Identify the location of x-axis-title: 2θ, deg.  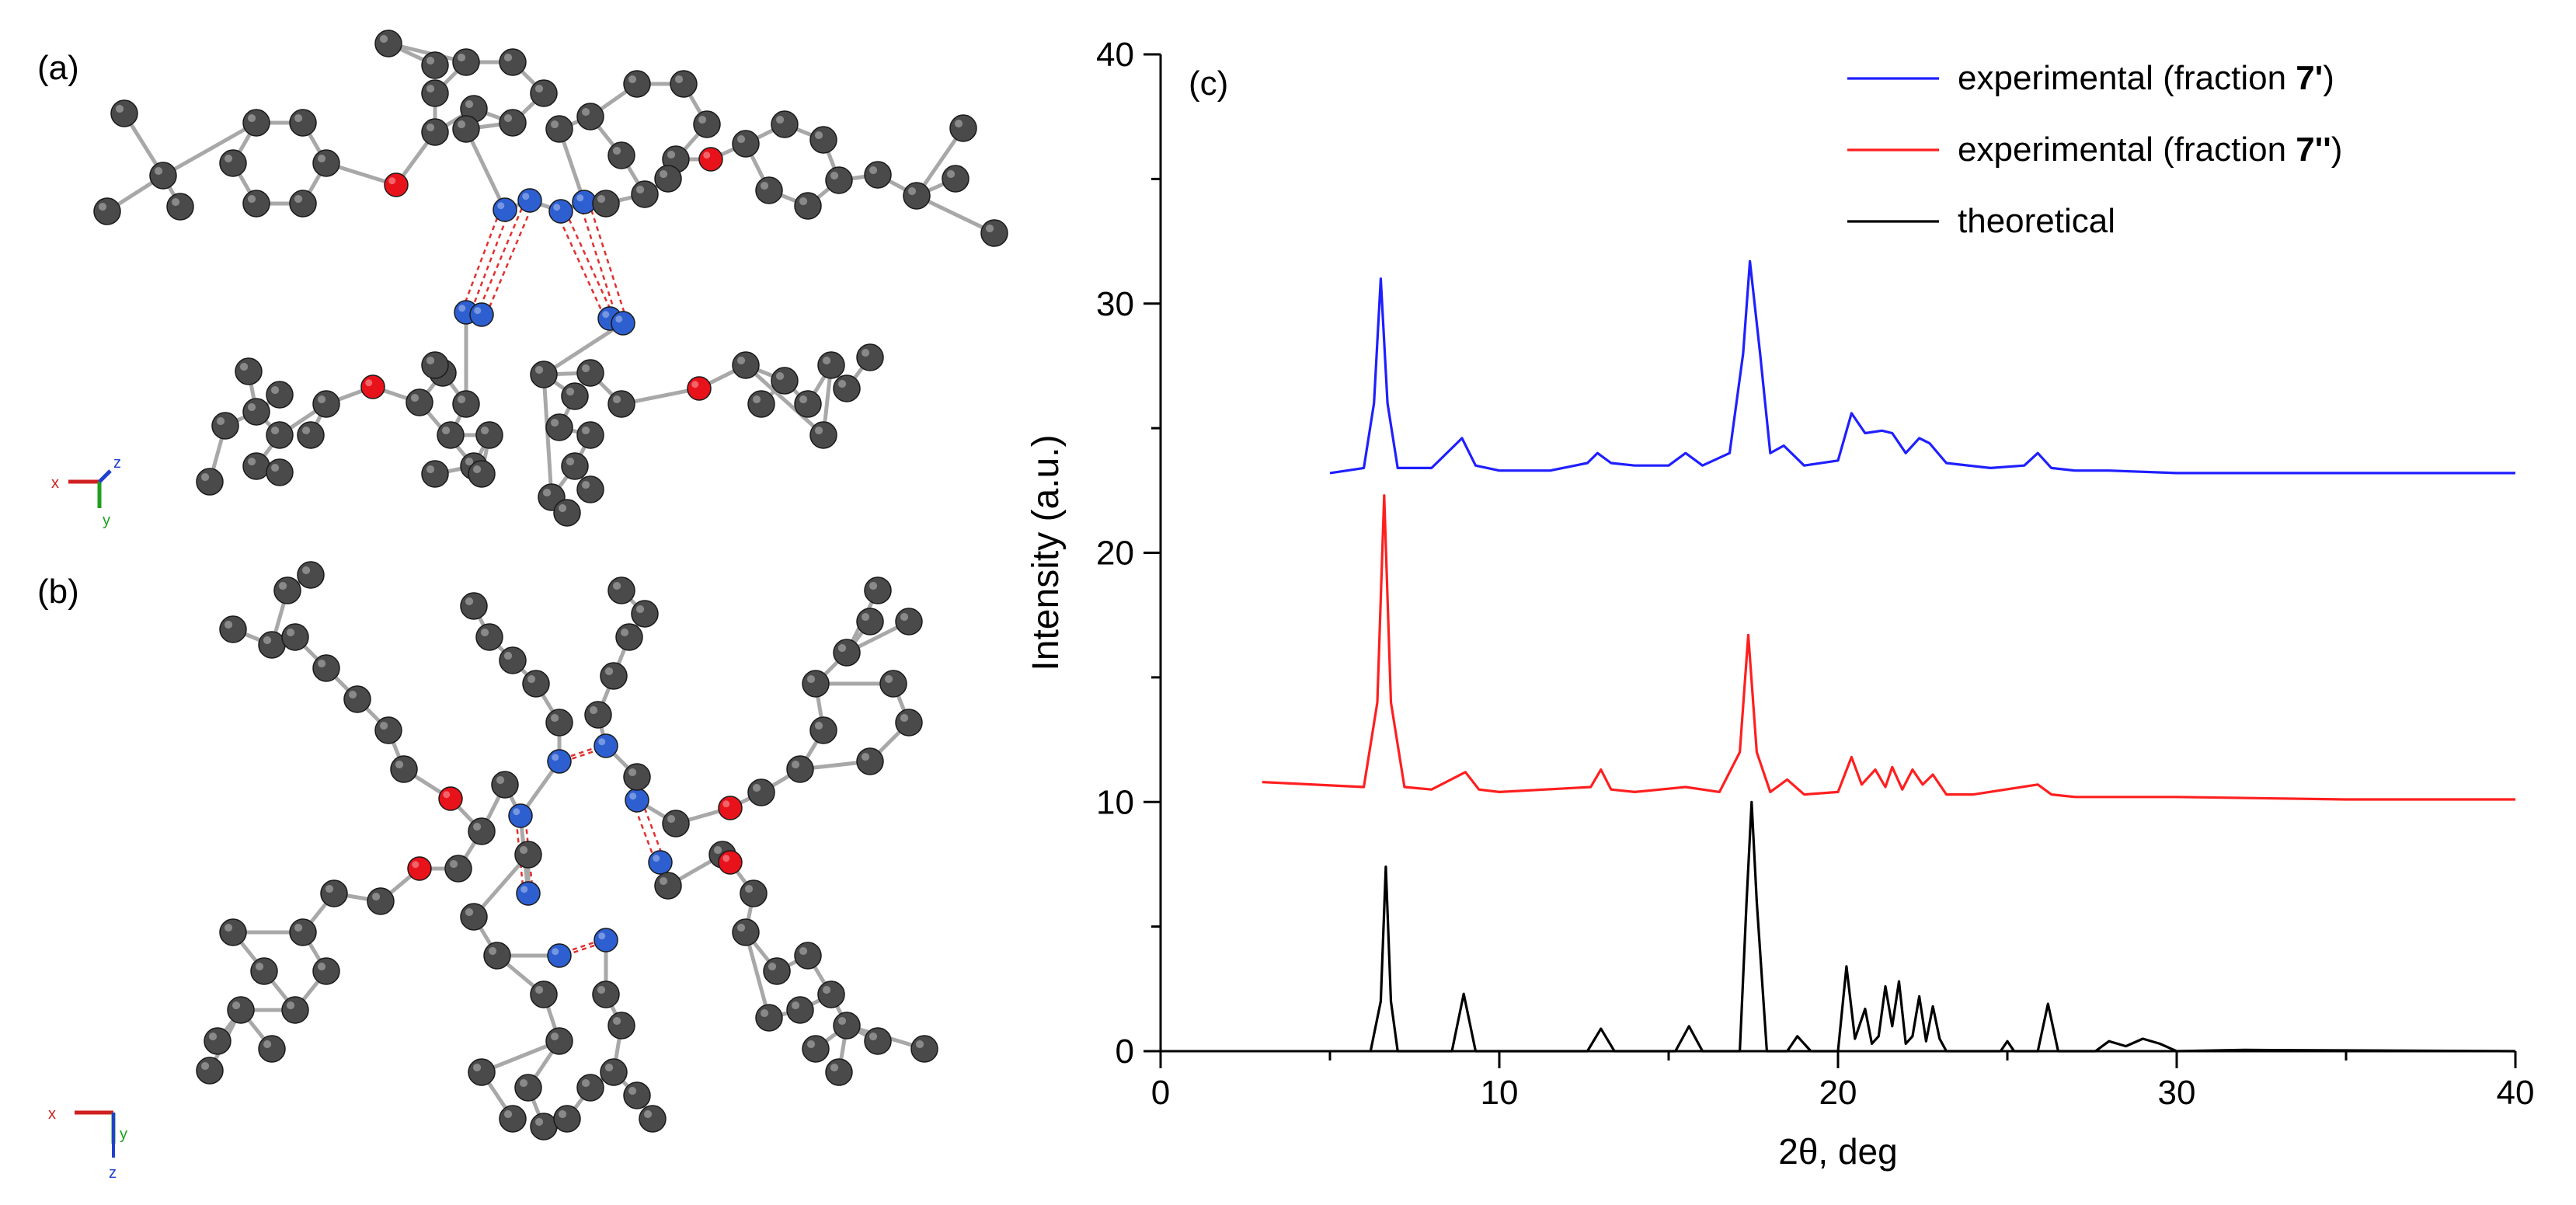
(1838, 1151).